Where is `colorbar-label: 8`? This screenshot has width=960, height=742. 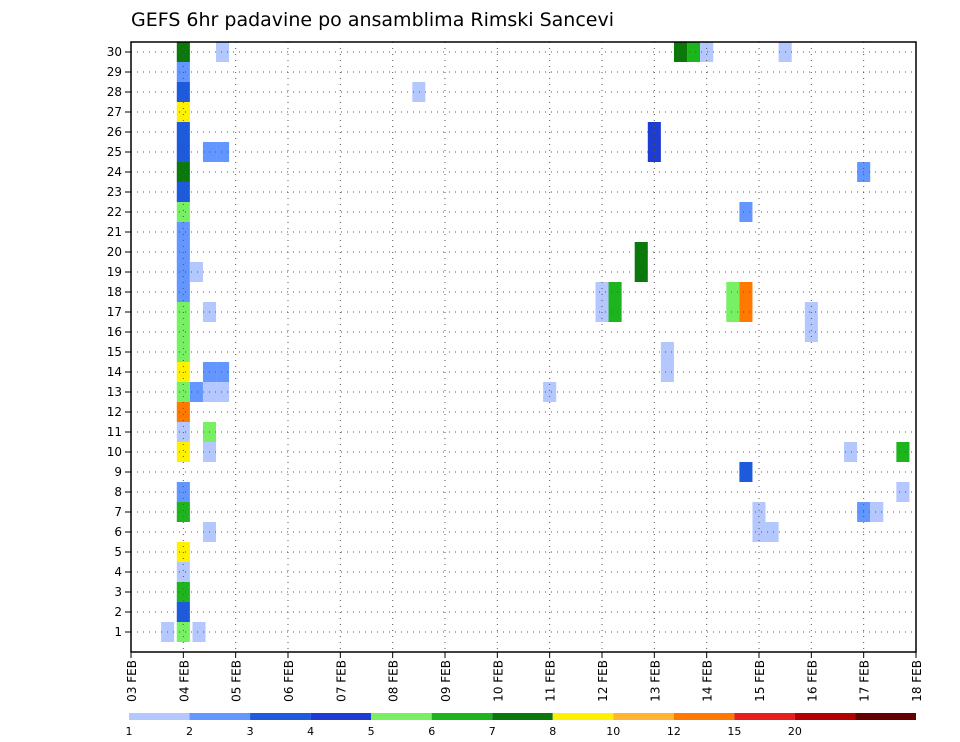
colorbar-label: 8 is located at coordinates (552, 731).